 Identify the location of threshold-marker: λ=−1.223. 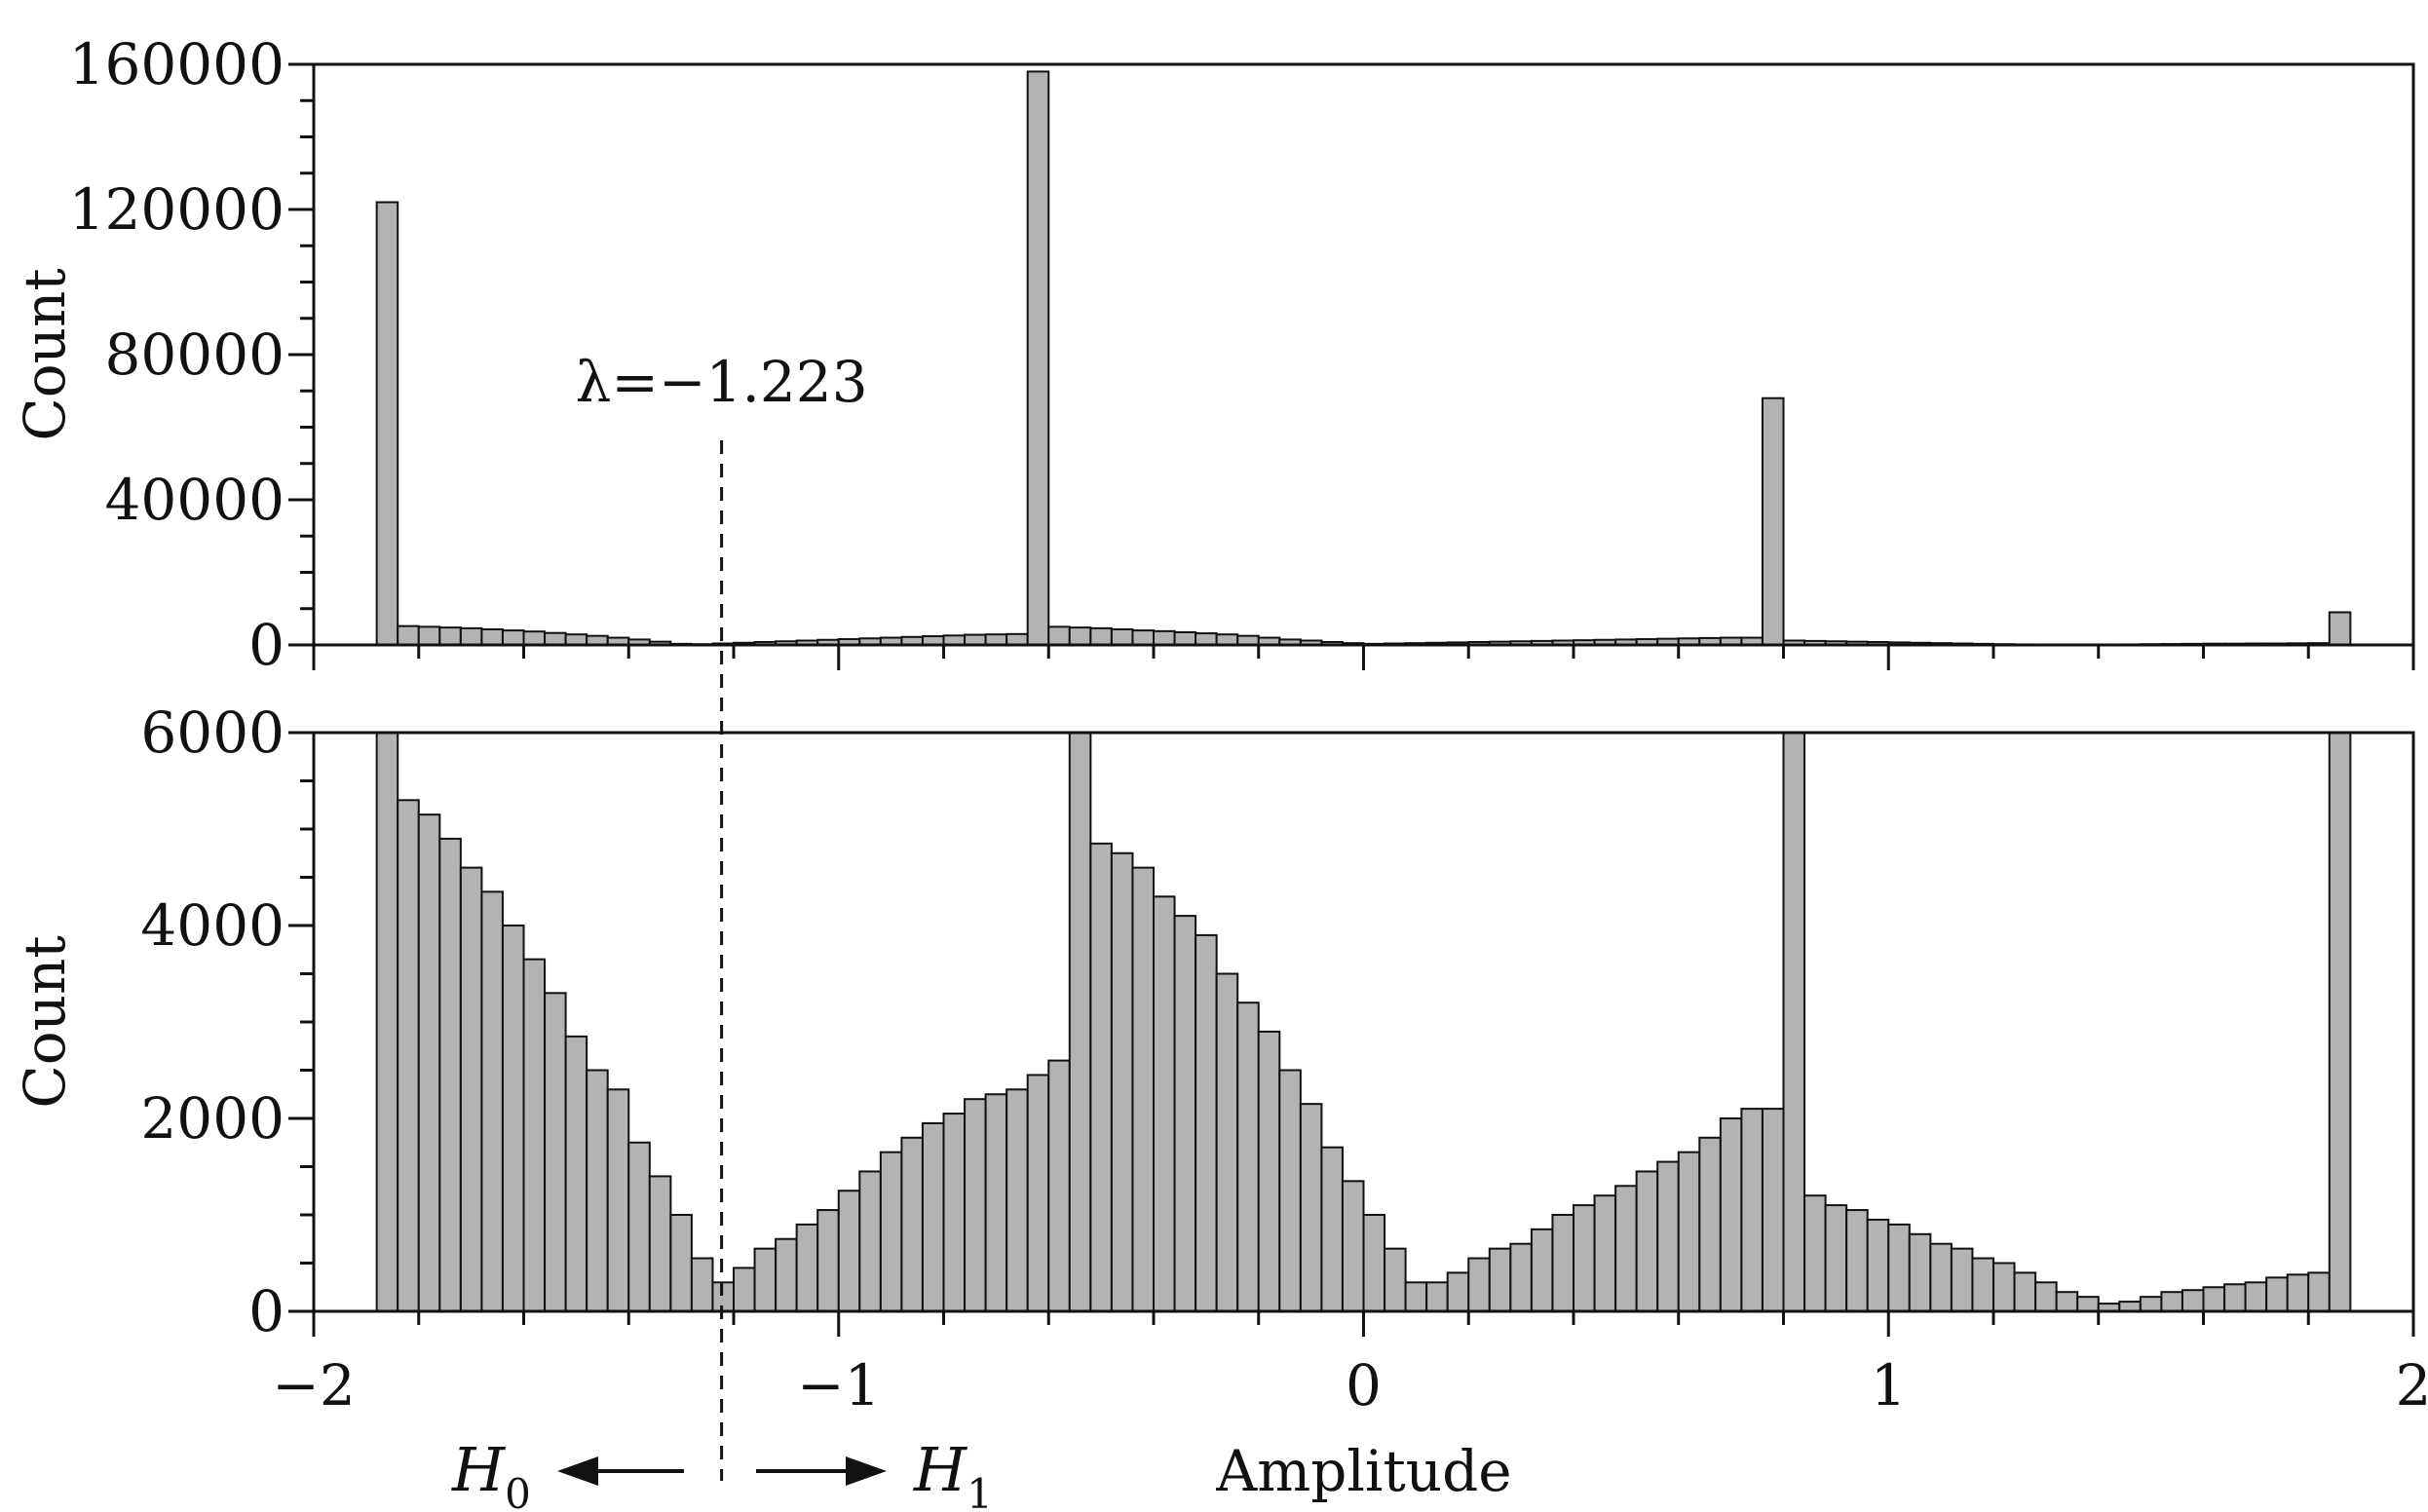
(722, 915).